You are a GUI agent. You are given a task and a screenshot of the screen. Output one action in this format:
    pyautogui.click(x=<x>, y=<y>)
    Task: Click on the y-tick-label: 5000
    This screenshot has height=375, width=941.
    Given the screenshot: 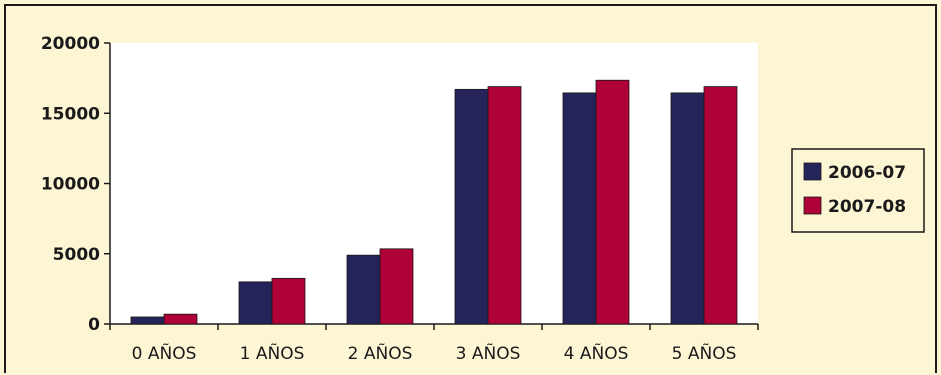 What is the action you would take?
    pyautogui.click(x=76, y=255)
    